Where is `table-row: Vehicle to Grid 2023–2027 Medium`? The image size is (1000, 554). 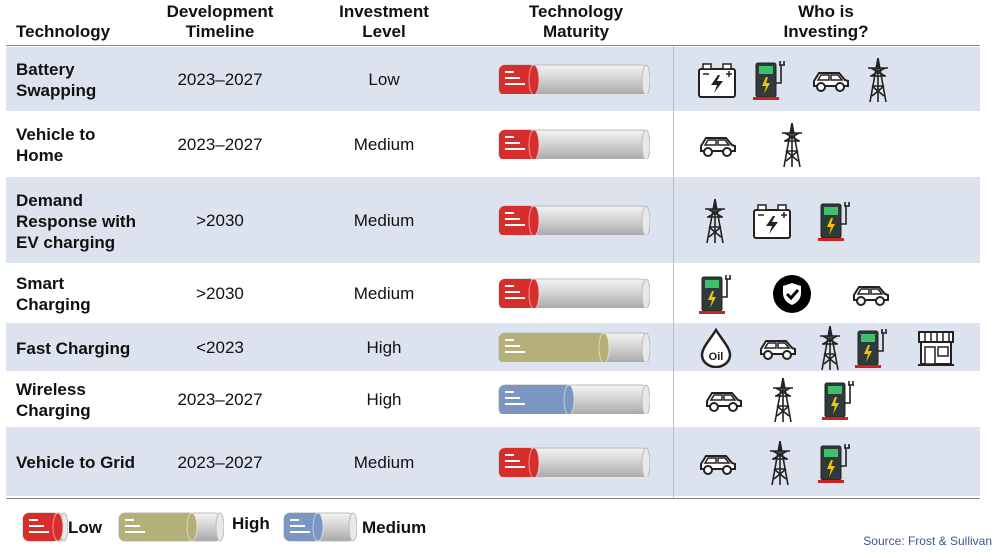
table-row: Vehicle to Grid 2023–2027 Medium is located at coordinates (493, 462).